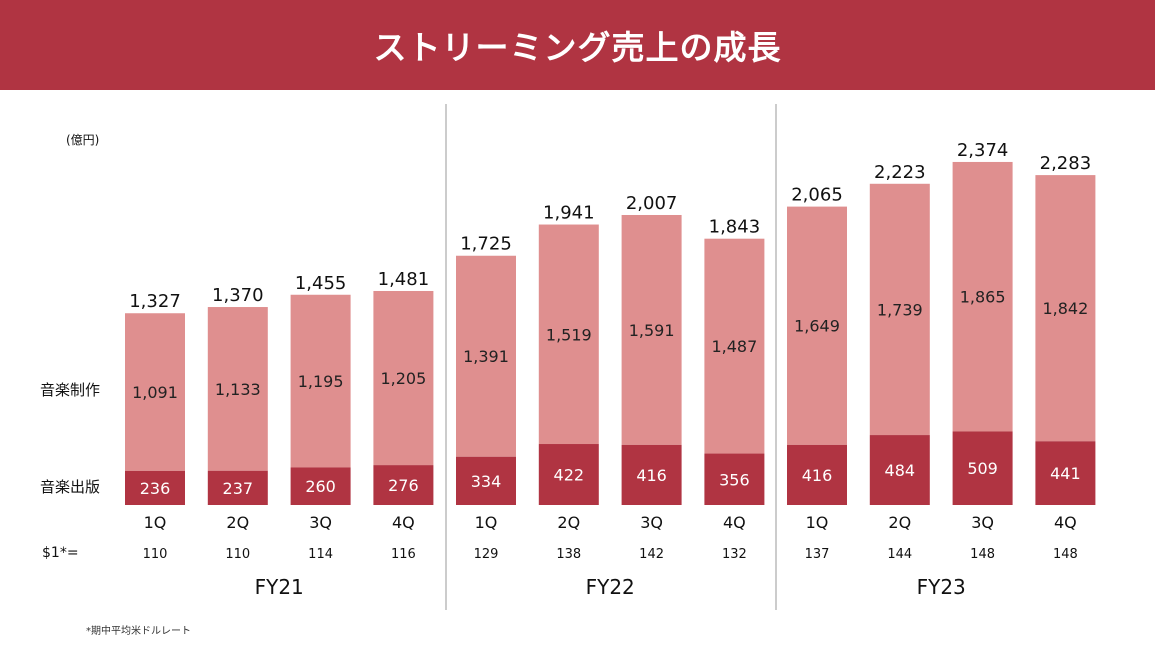 The height and width of the screenshot is (647, 1155). Describe the element at coordinates (279, 587) in the screenshot. I see `group-label: FY21` at that location.